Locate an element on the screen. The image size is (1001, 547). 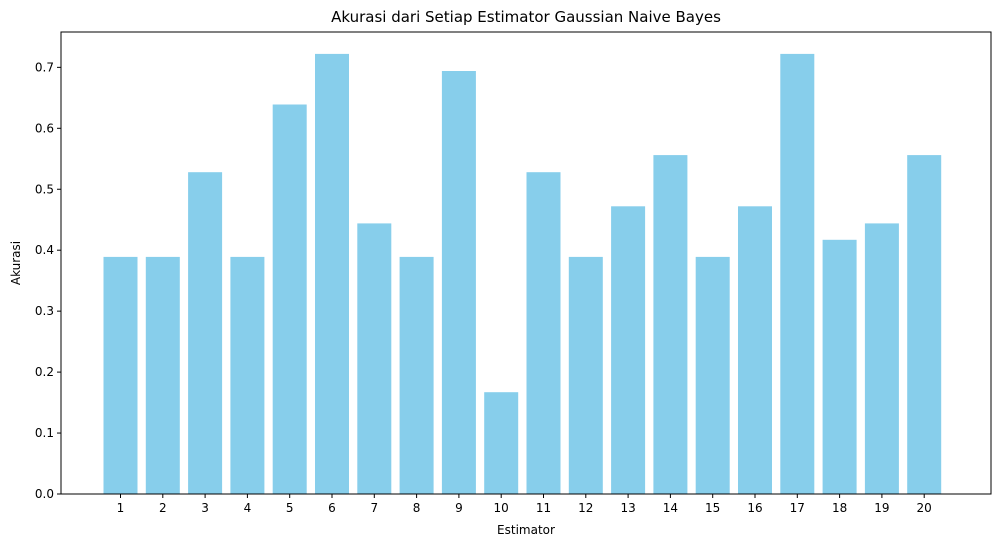
x-tick-label: 16 is located at coordinates (754, 508).